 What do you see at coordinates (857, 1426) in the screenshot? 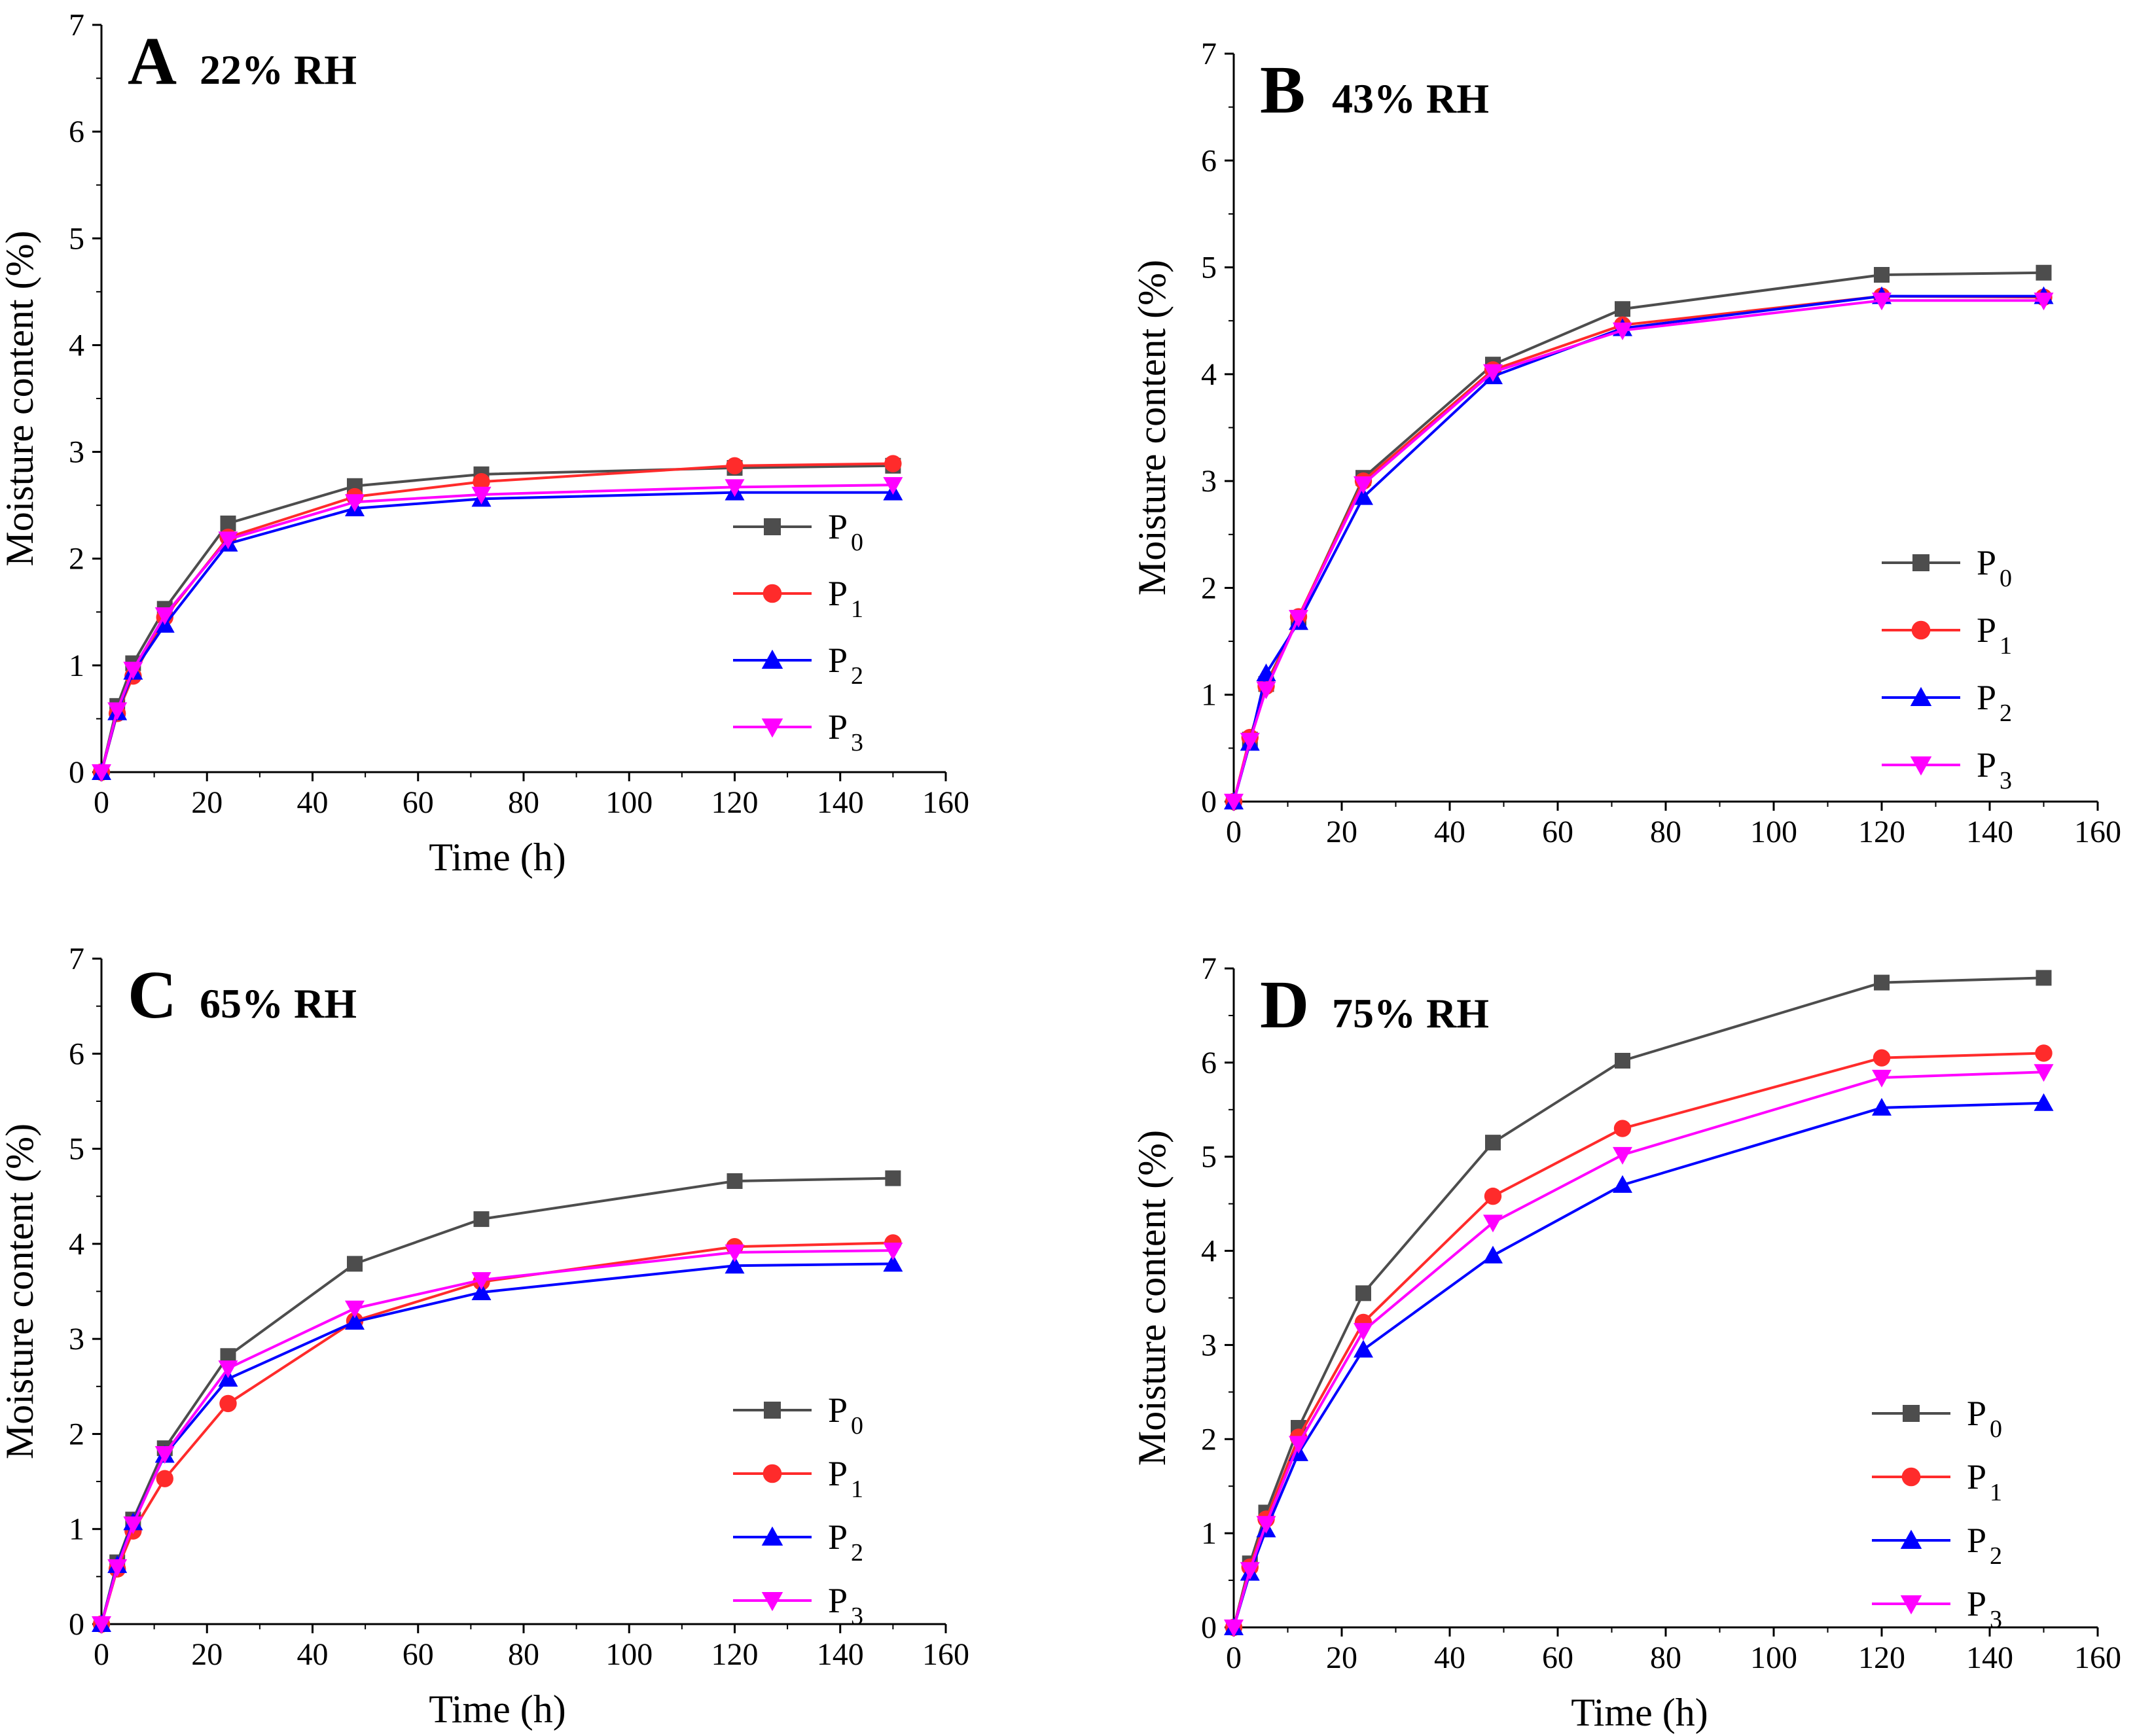
I see `legend-label-sub: 0` at bounding box center [857, 1426].